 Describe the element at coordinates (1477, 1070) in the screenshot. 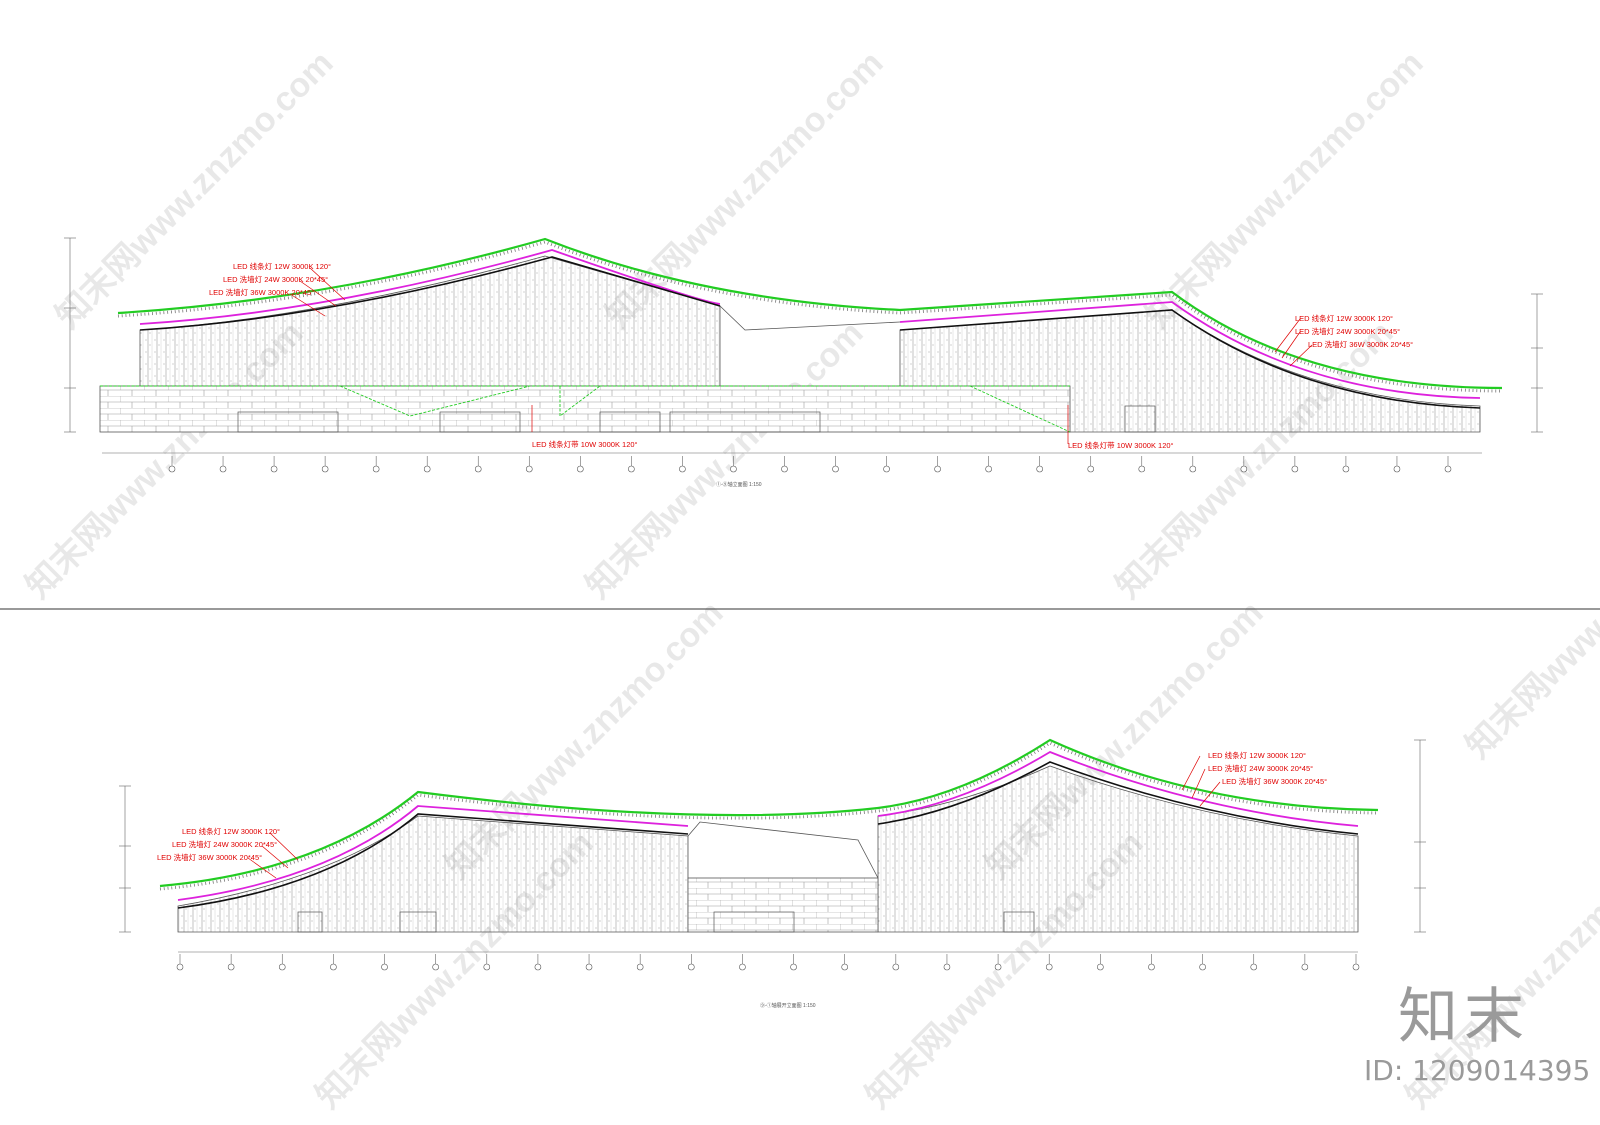

I see `image-id-watermark: ID: 1209014395` at that location.